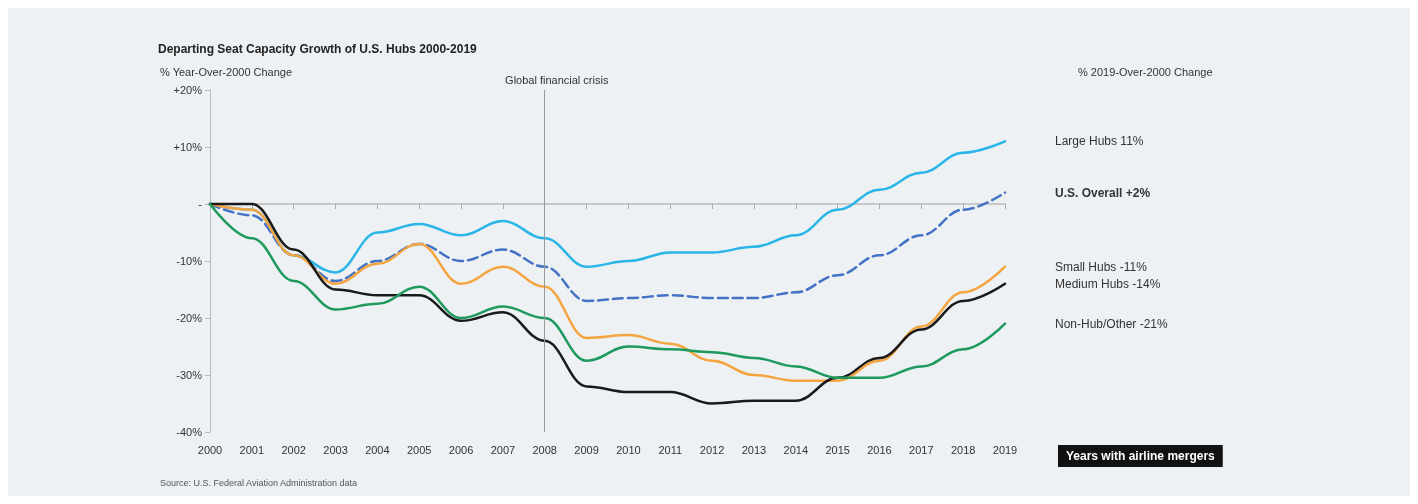  Describe the element at coordinates (200, 204) in the screenshot. I see `y-tick-label: -` at that location.